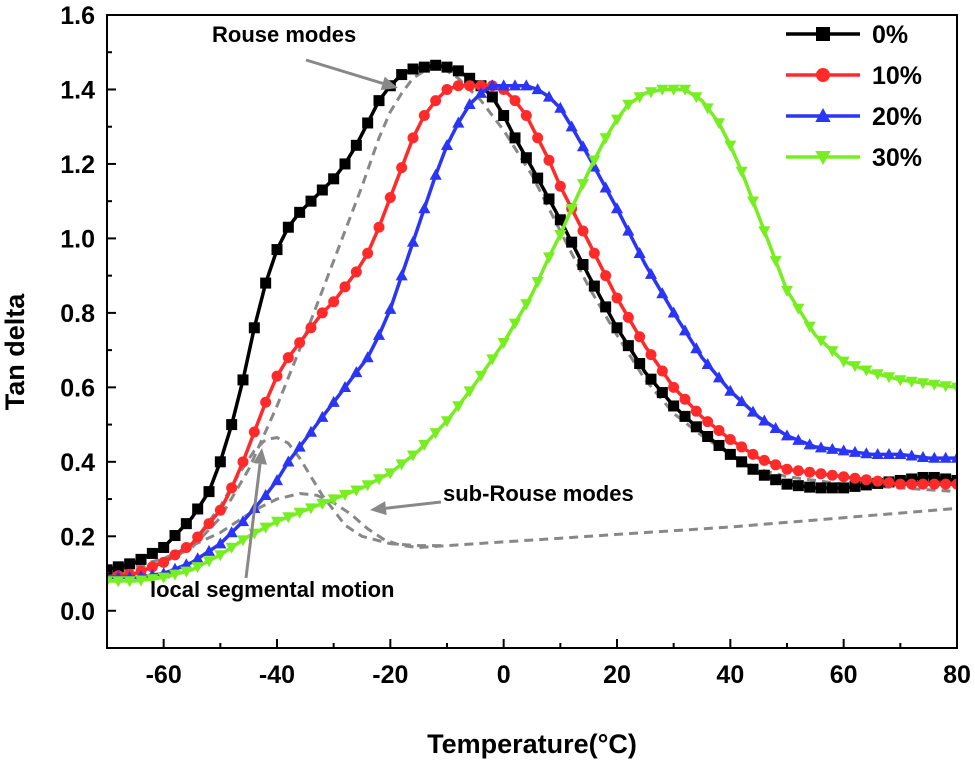 The image size is (975, 761). What do you see at coordinates (854, 76) in the screenshot?
I see `legend-item: 10%` at bounding box center [854, 76].